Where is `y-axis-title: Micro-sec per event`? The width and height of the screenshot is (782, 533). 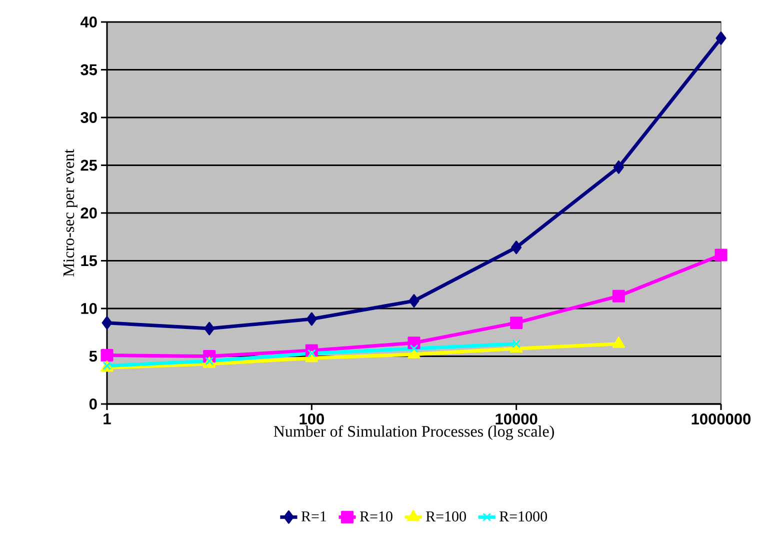
y-axis-title: Micro-sec per event is located at coordinates (70, 213).